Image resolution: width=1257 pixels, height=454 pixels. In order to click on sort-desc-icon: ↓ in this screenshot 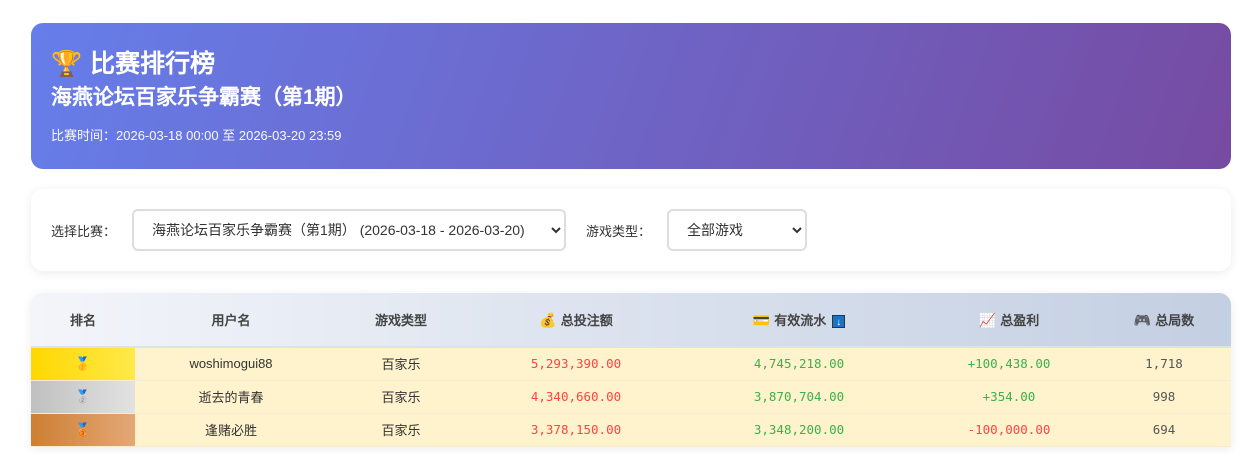, I will do `click(839, 322)`.